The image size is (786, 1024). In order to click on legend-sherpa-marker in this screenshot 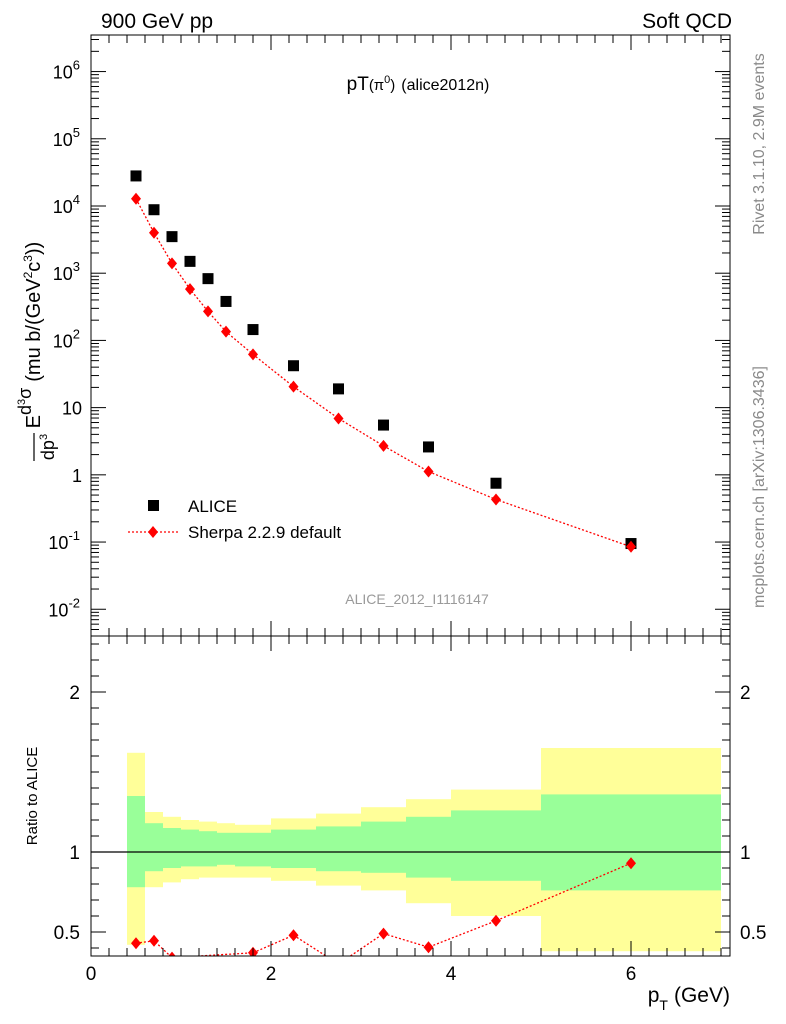, I will do `click(153, 532)`.